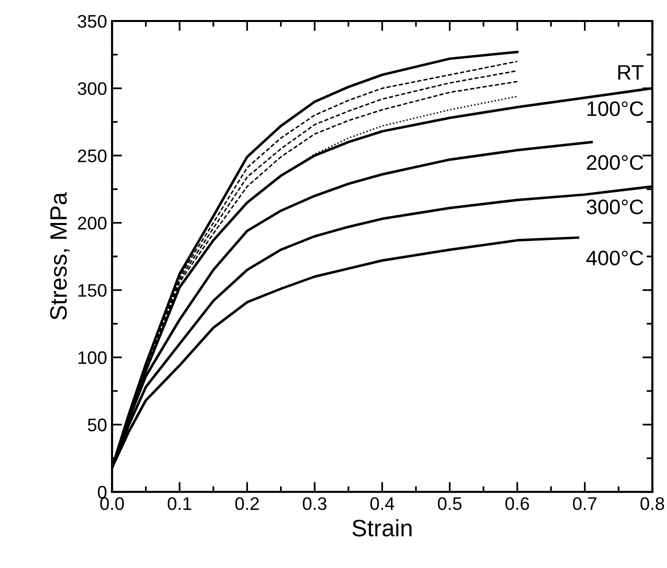  I want to click on x-axis-title: Strain, so click(382, 527).